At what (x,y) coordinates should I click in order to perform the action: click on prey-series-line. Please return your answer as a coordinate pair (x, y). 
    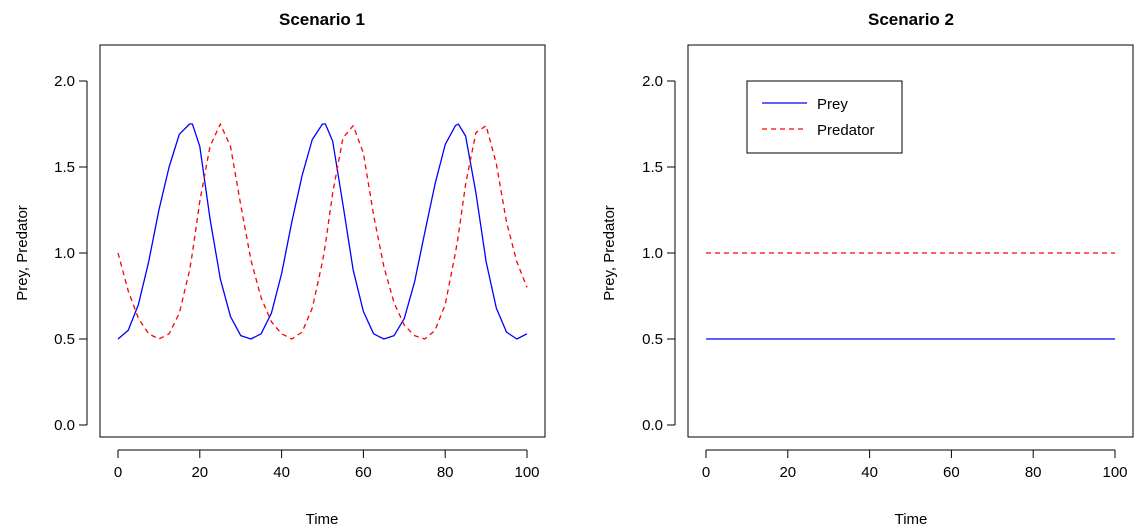
    Looking at the image, I should click on (322, 231).